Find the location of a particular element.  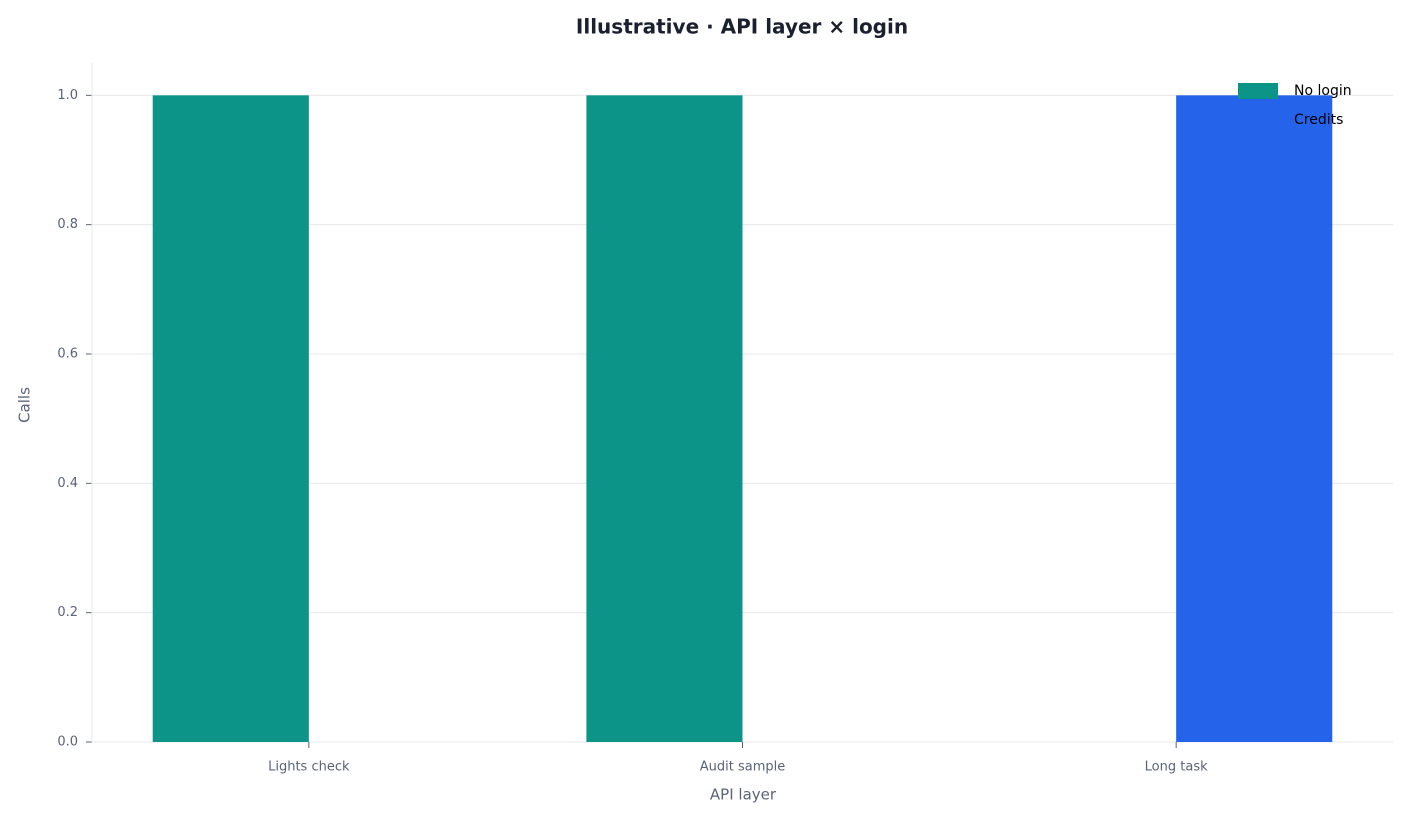

y-tick-label: 1.0 is located at coordinates (67, 95).